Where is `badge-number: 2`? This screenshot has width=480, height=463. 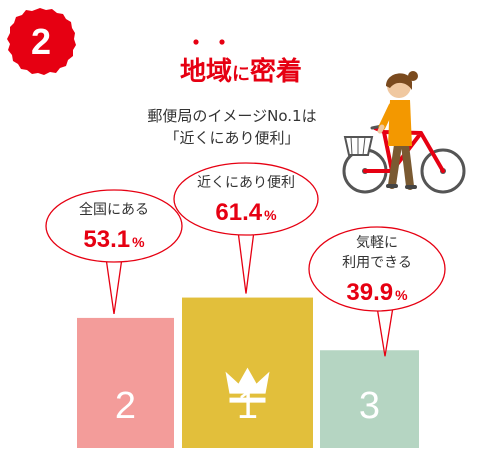
badge-number: 2 is located at coordinates (41, 41).